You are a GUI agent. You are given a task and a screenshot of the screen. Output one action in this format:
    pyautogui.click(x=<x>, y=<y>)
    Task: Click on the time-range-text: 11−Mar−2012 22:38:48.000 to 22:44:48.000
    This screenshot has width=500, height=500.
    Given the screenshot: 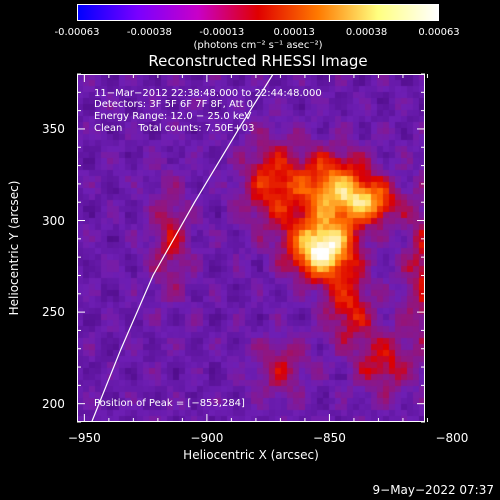 What is the action you would take?
    pyautogui.click(x=208, y=93)
    